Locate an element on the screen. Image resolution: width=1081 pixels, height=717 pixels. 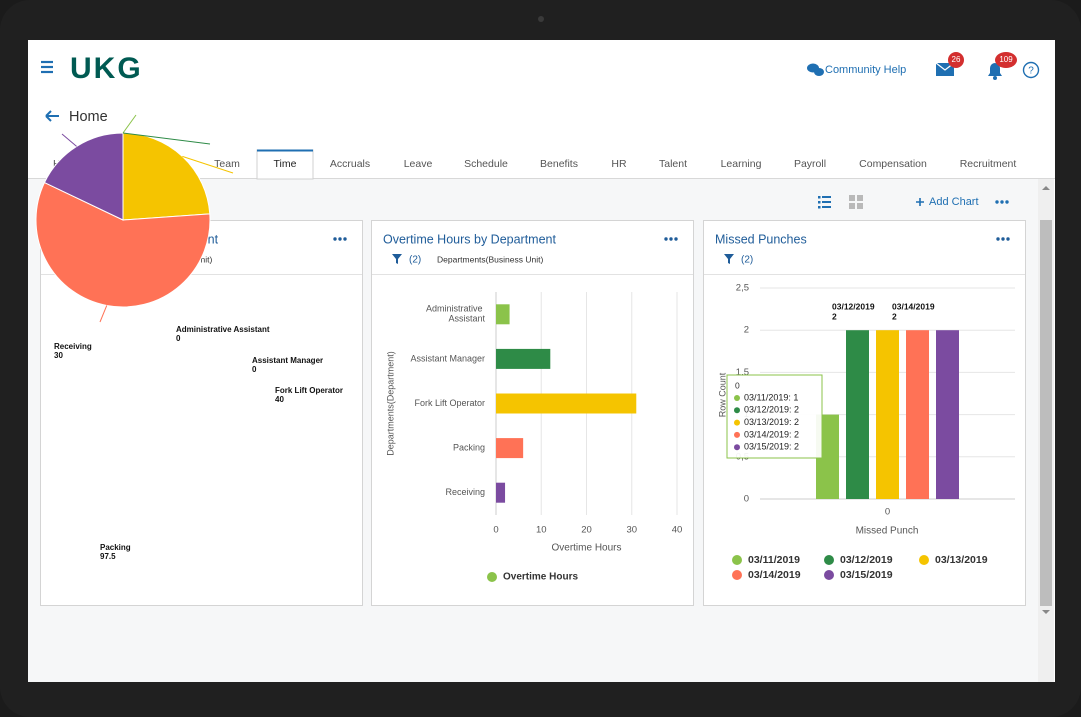
filter-icon is located at coordinates (397, 259).